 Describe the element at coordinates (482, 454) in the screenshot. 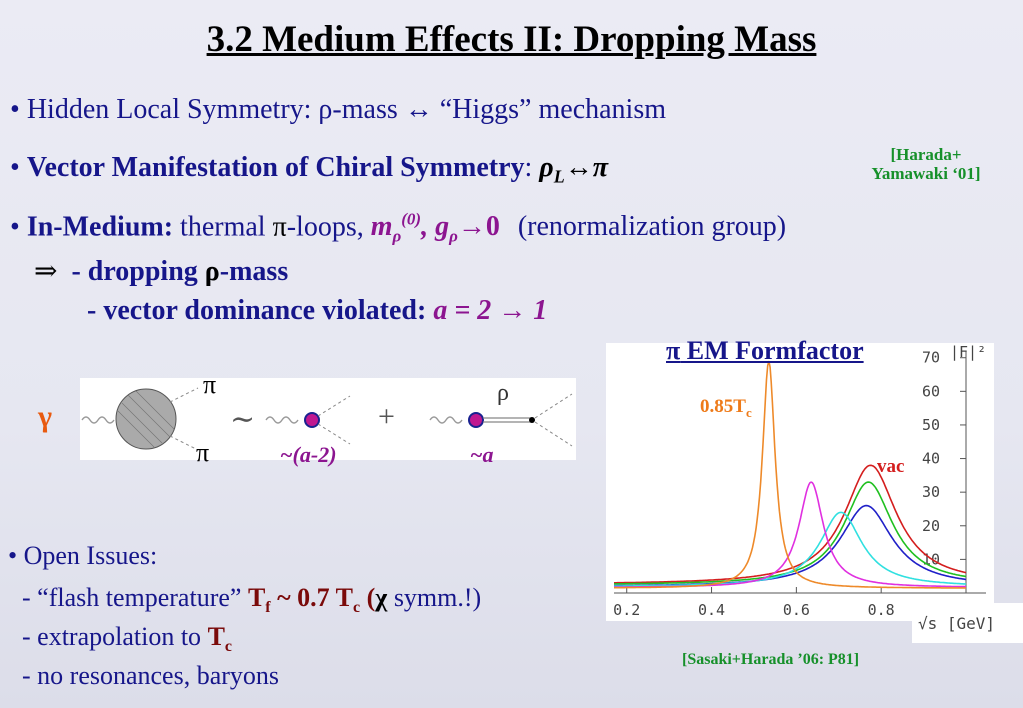

I see `coef-a: ~a` at that location.